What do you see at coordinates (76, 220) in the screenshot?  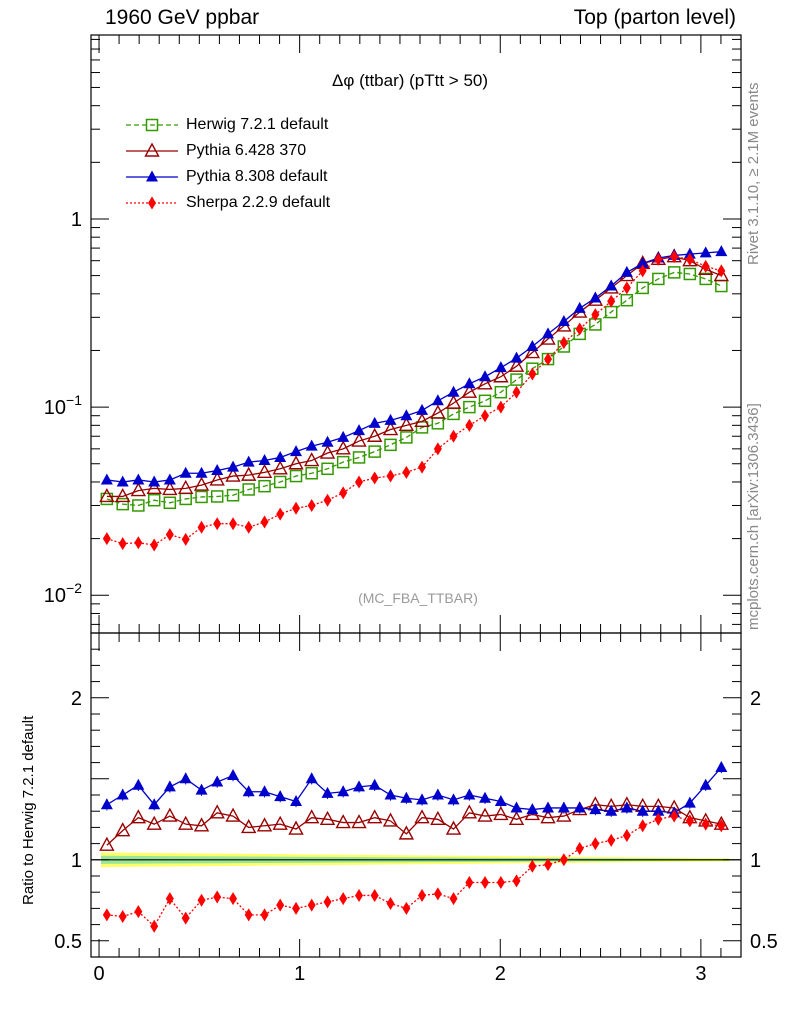 I see `main-y-tick-label: 1` at bounding box center [76, 220].